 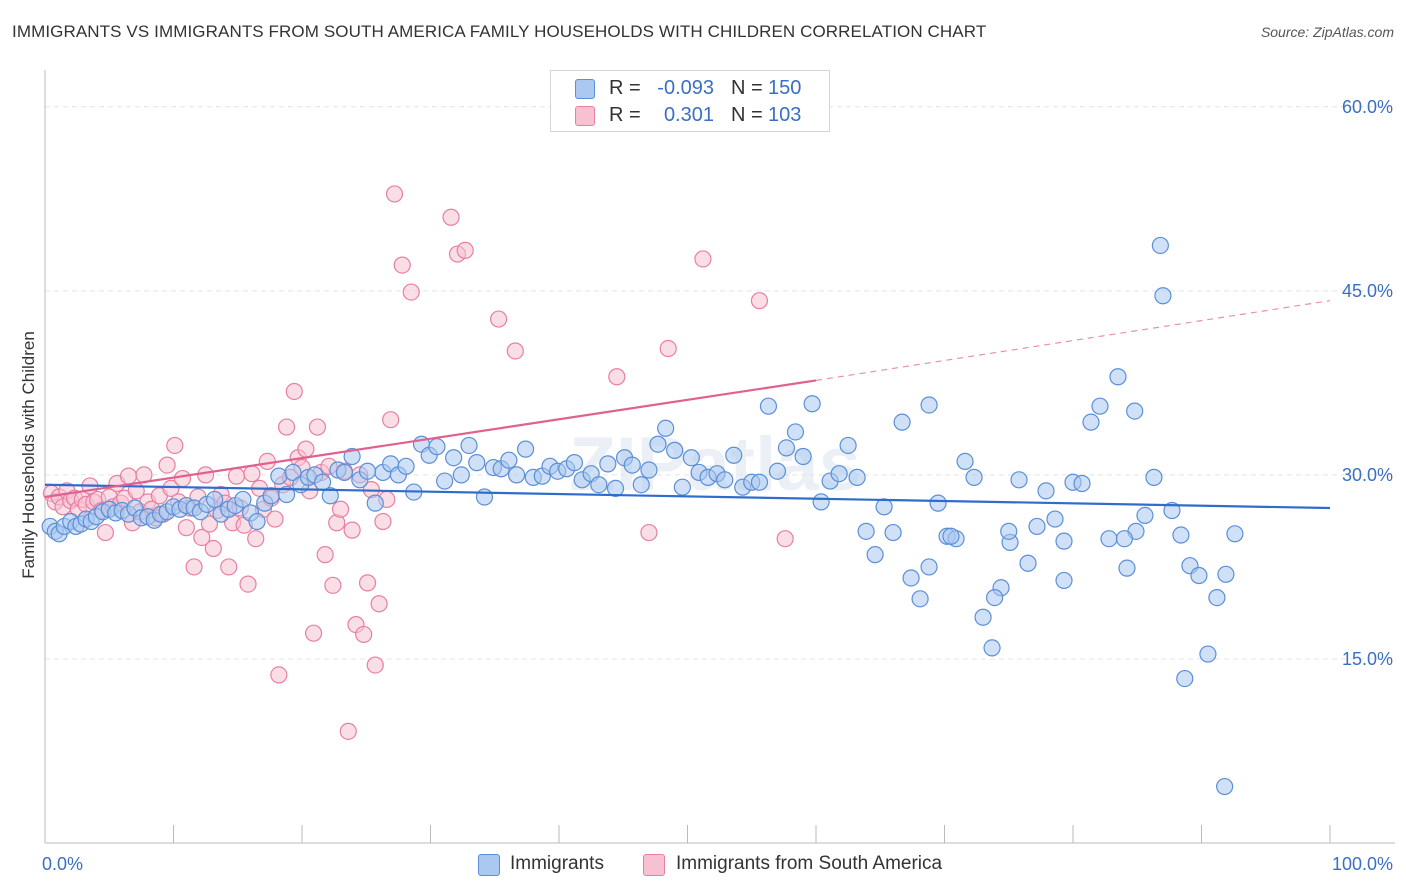 I want to click on legend-r-value: -0.093, so click(x=685, y=88).